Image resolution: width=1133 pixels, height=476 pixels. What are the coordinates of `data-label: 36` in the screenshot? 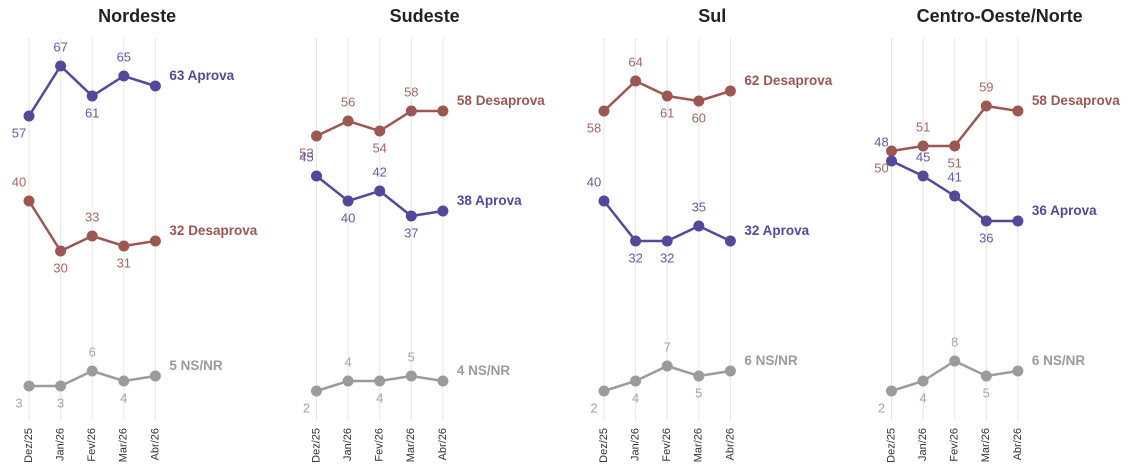 It's located at (986, 237).